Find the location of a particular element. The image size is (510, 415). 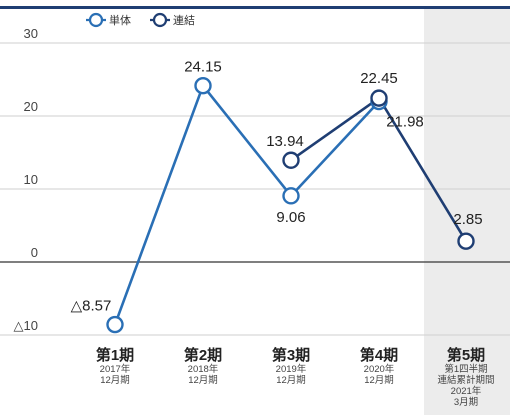

data-label: 13.94 is located at coordinates (285, 141).